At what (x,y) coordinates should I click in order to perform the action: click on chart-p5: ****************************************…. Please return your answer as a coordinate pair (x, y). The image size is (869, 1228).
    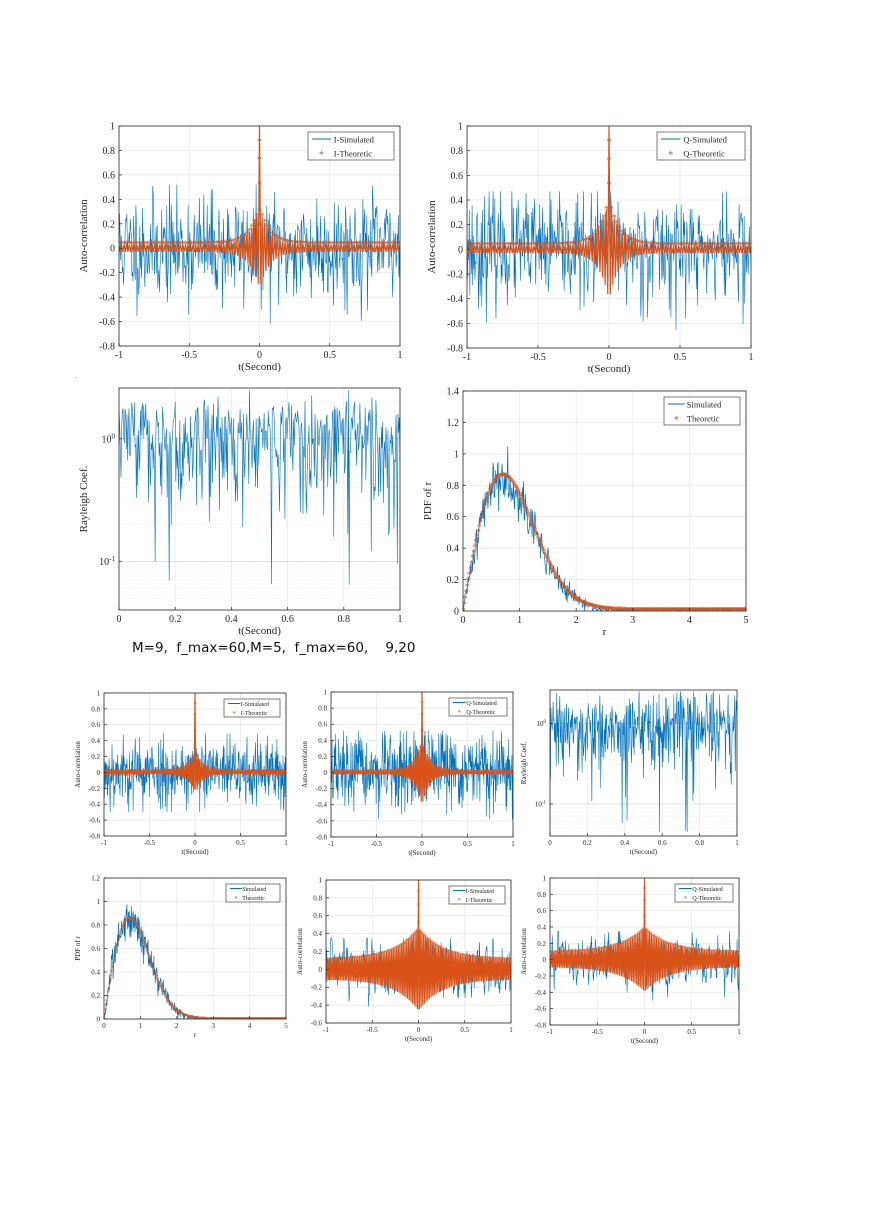
    Looking at the image, I should click on (181, 772).